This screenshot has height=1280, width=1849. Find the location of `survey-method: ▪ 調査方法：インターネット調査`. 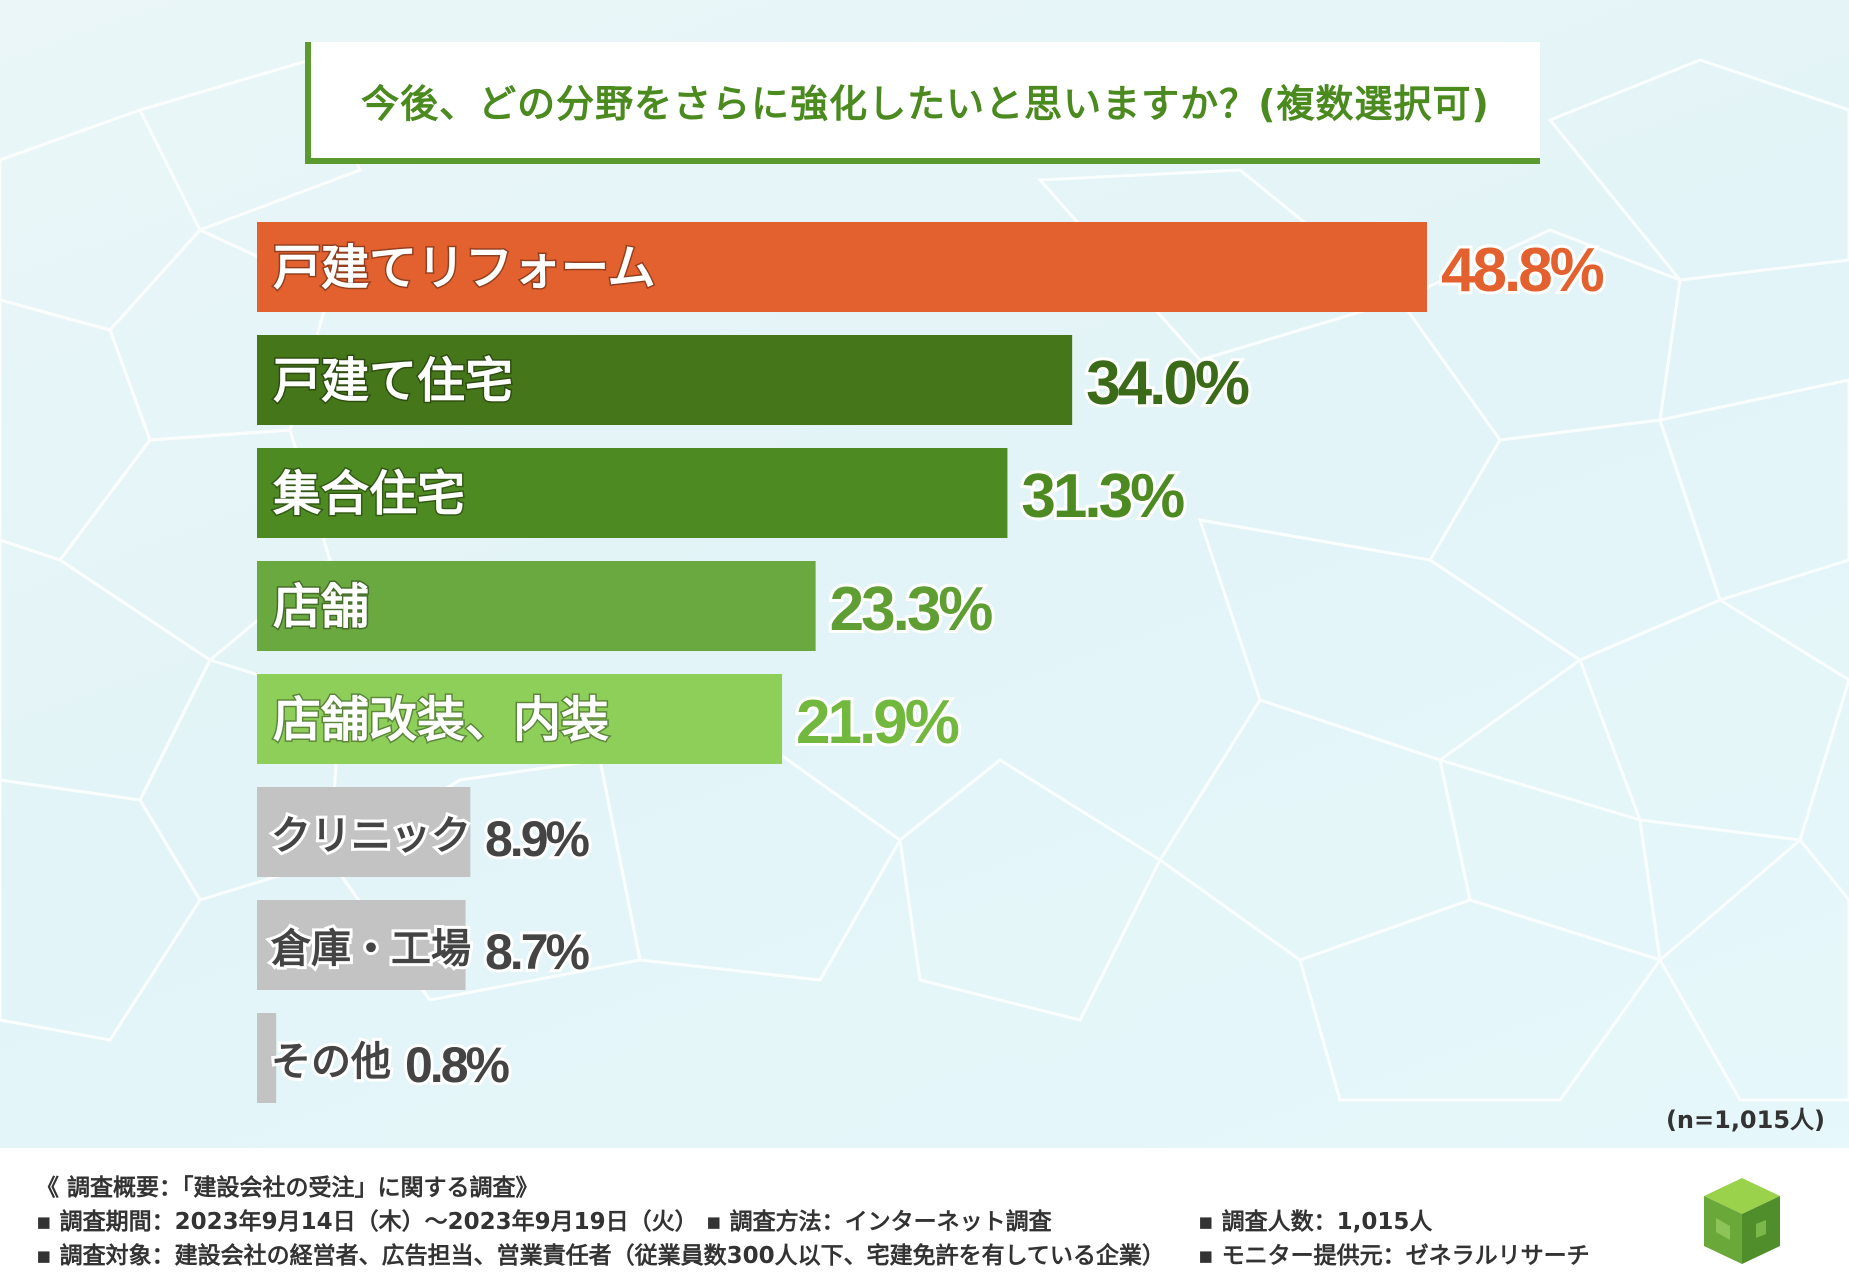

survey-method: ▪ 調査方法：インターネット調査 is located at coordinates (879, 1222).